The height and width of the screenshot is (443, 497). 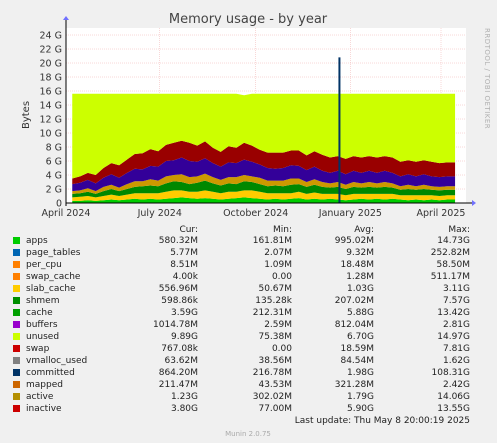 What do you see at coordinates (453, 337) in the screenshot?
I see `legend-value: 14.97G` at bounding box center [453, 337].